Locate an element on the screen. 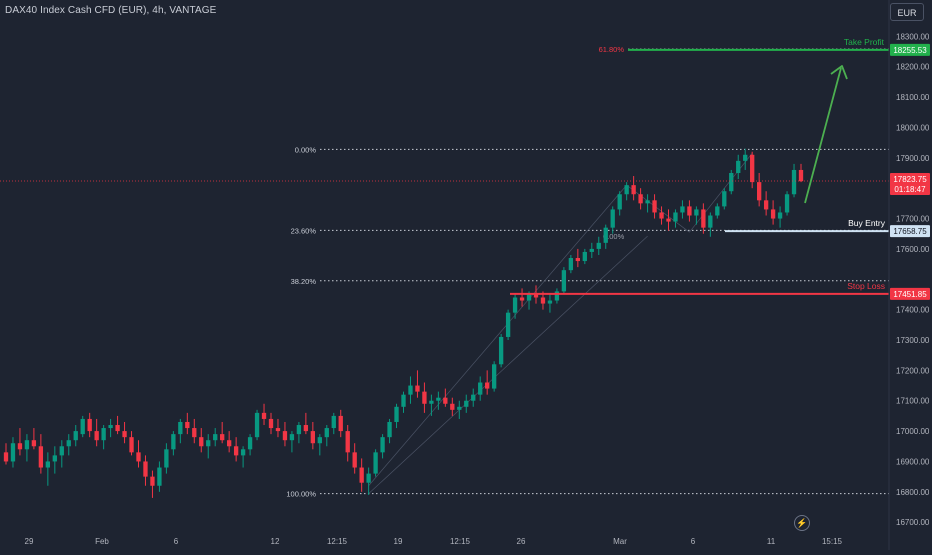 The image size is (932, 555). lightning-icon: ⚡ is located at coordinates (802, 523).